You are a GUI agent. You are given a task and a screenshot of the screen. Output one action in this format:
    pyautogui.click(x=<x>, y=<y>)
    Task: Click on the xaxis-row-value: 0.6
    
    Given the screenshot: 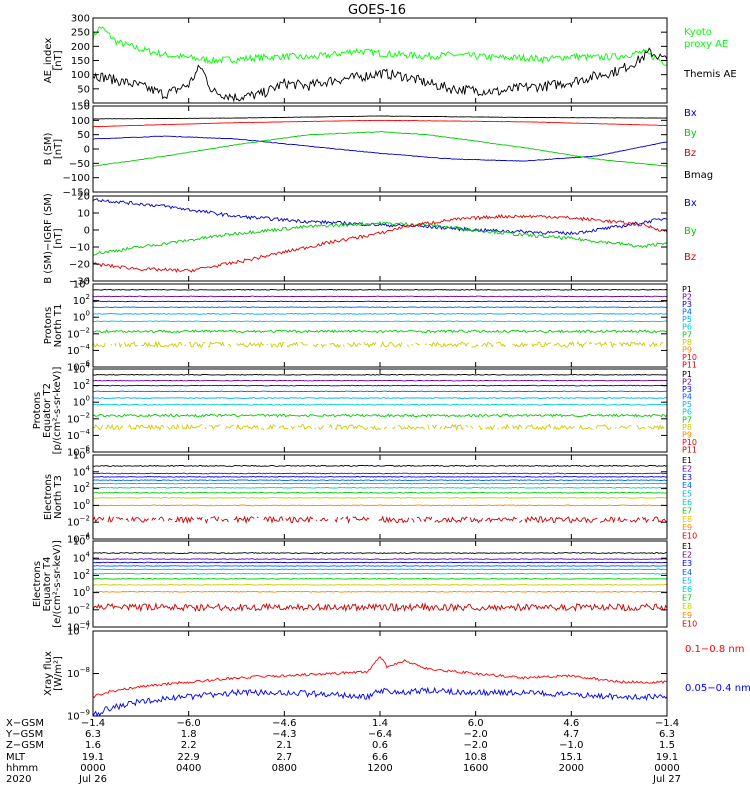 What is the action you would take?
    pyautogui.click(x=380, y=745)
    